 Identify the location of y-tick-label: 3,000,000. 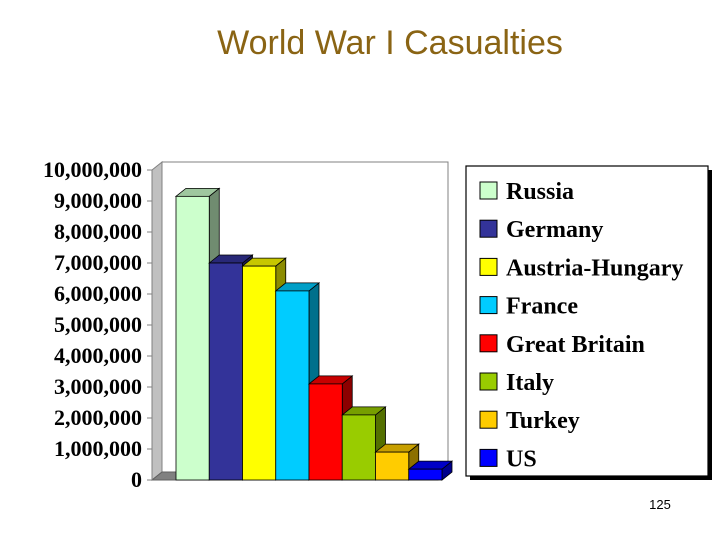
(98, 386).